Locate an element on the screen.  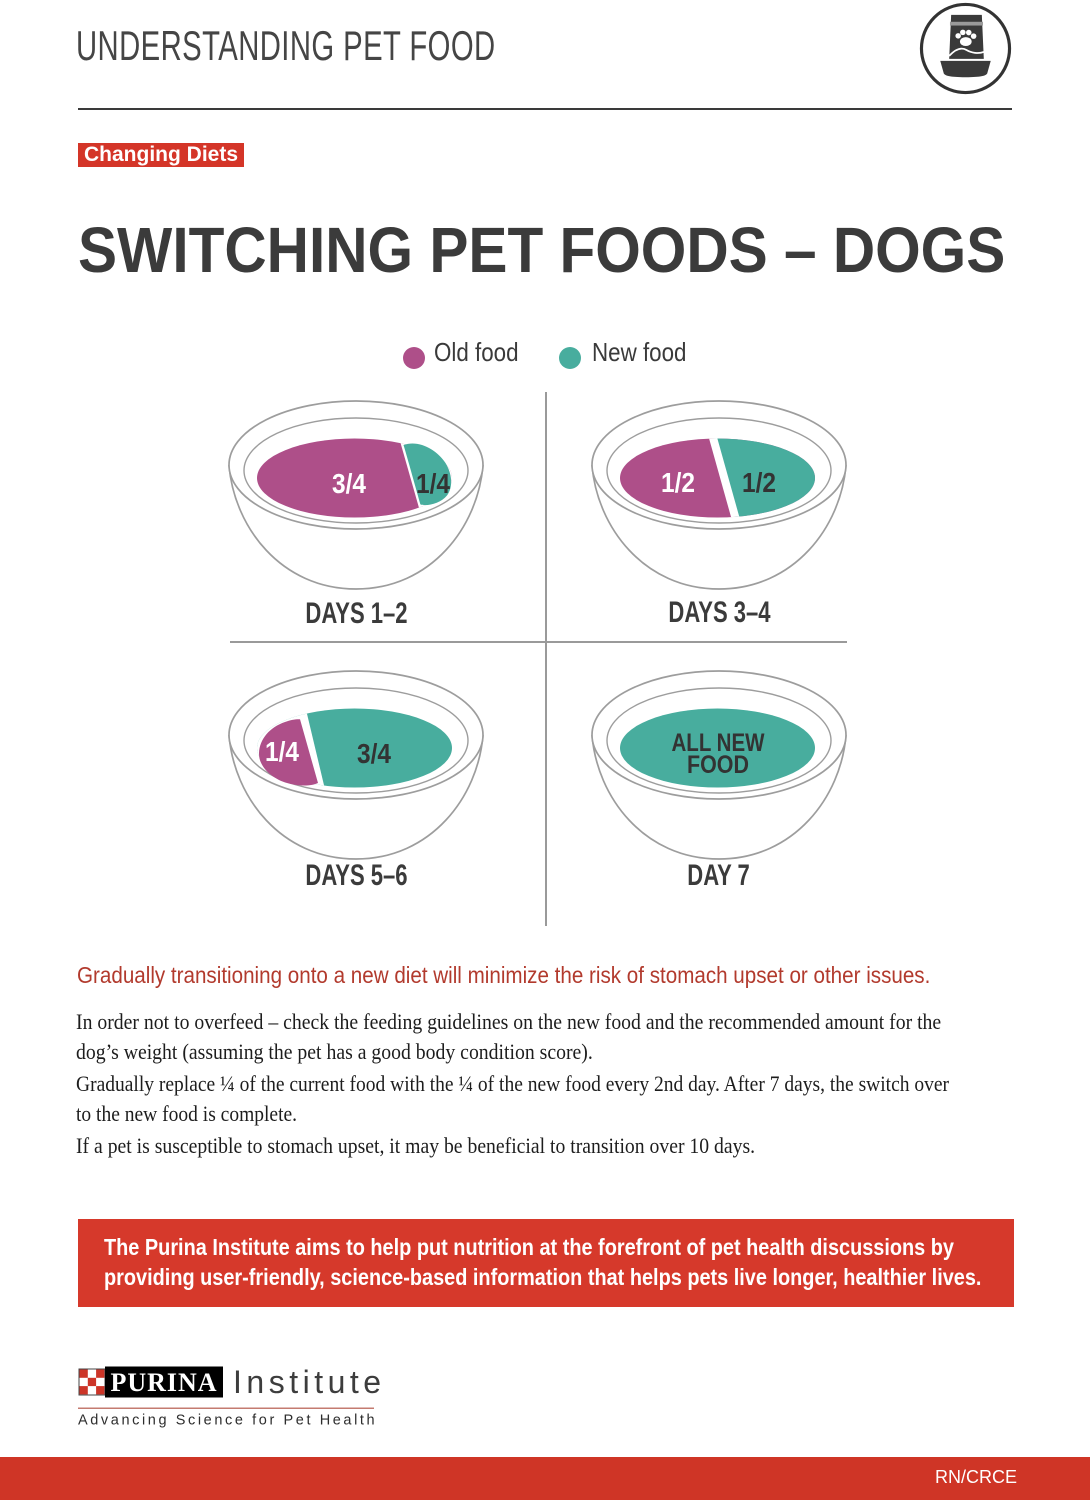
svg-text:Advancing Science for Pet Heal: Advancing Science for Pet Health is located at coordinates (227, 1421).